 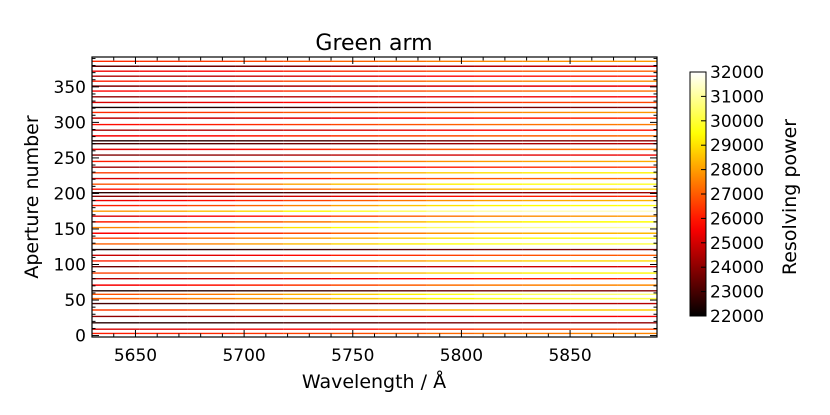 What do you see at coordinates (135, 356) in the screenshot?
I see `x-tick-label: 5650` at bounding box center [135, 356].